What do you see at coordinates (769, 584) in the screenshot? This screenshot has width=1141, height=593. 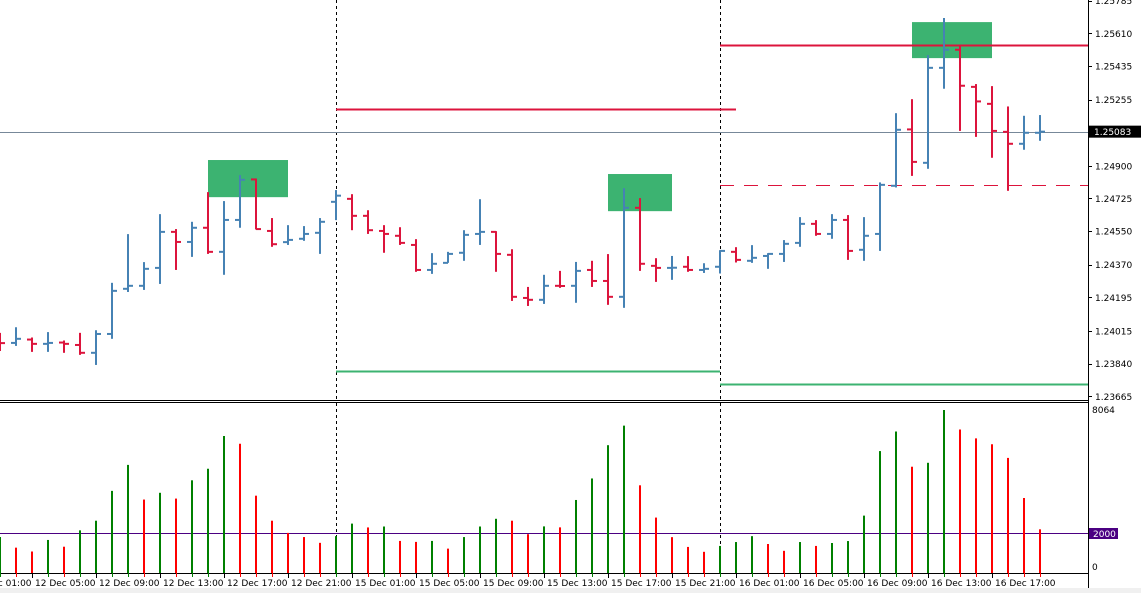 I see `time-tick-label: 16 Dec 01:00` at bounding box center [769, 584].